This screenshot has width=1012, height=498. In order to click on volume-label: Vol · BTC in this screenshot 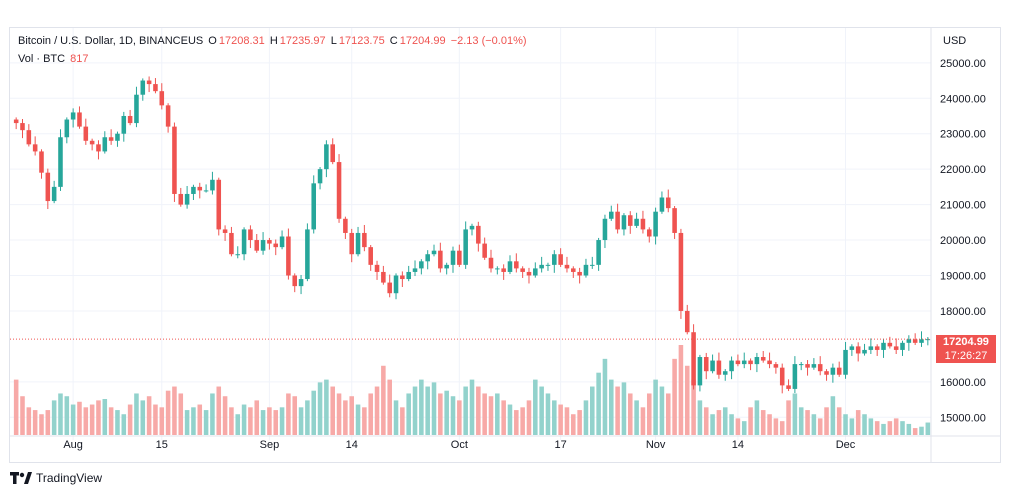, I will do `click(42, 59)`.